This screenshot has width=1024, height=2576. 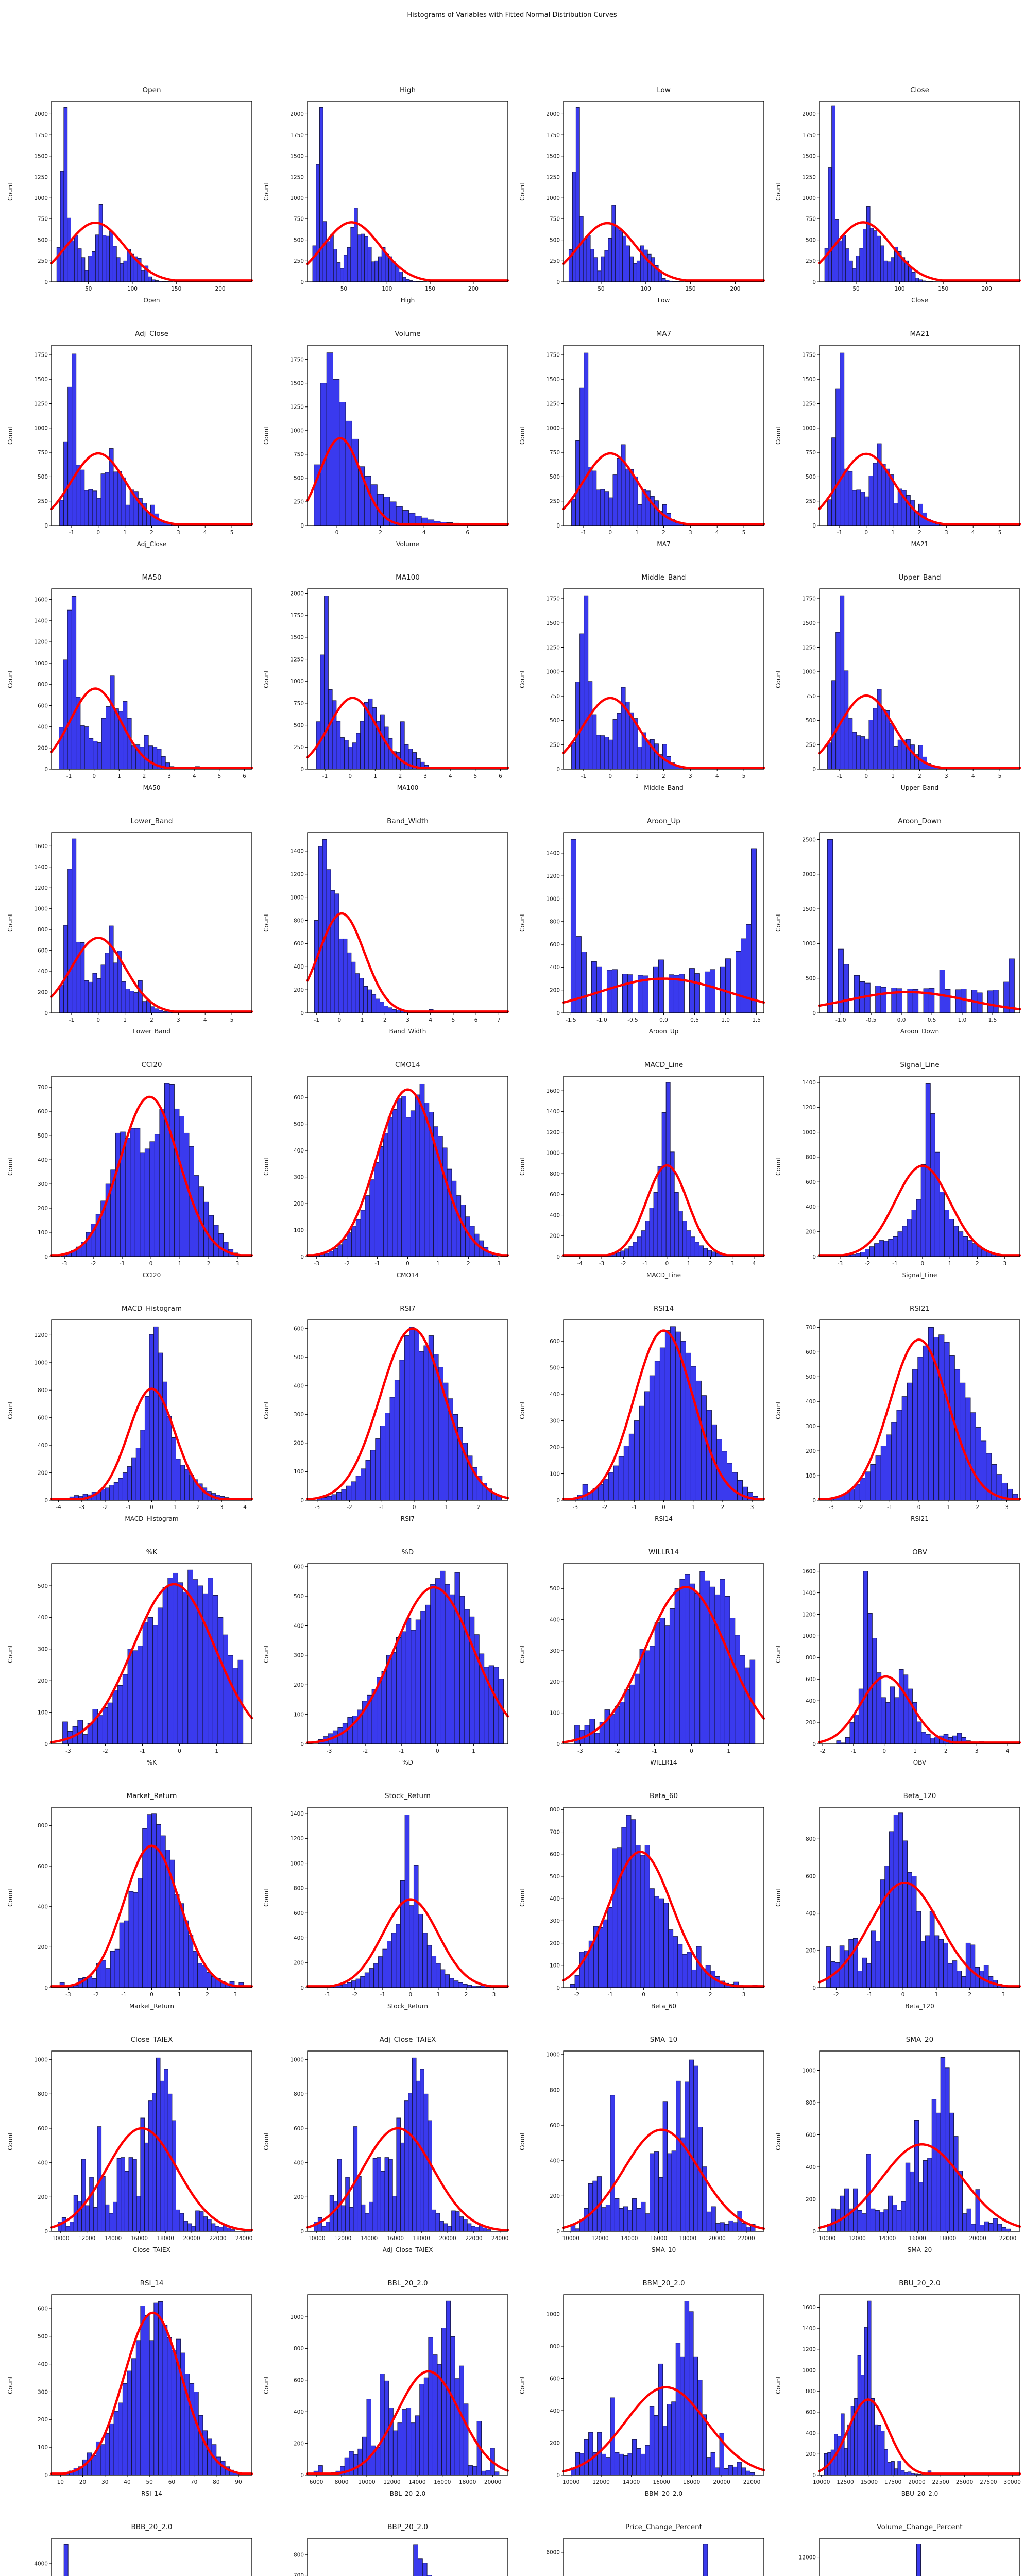 What do you see at coordinates (809, 875) in the screenshot?
I see `y-tick-label: 2000` at bounding box center [809, 875].